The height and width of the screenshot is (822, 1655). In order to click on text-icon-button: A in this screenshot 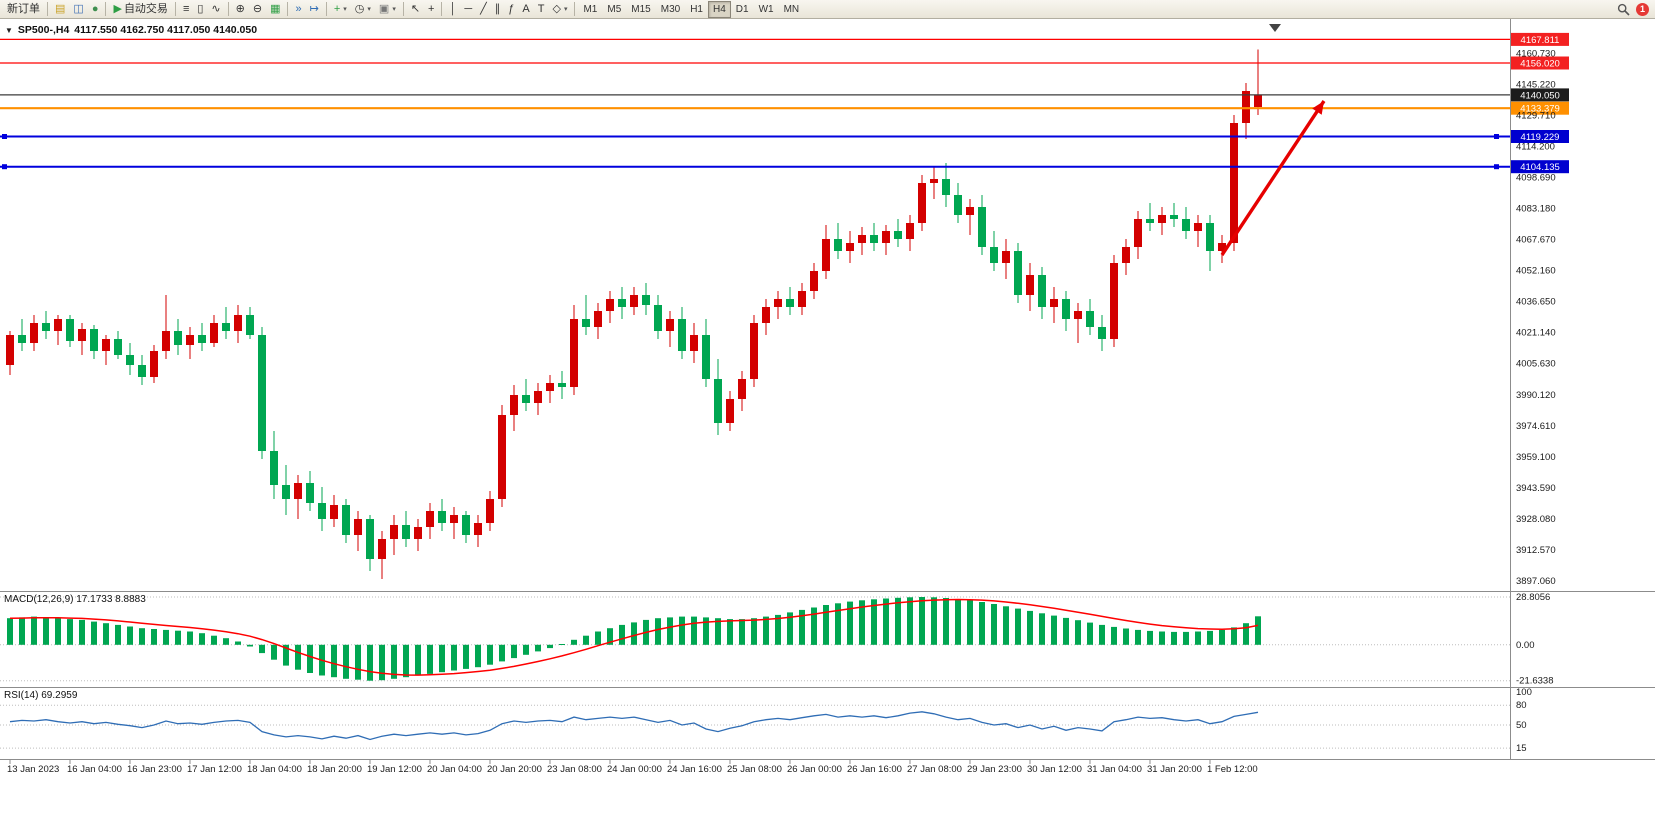, I will do `click(525, 9)`.